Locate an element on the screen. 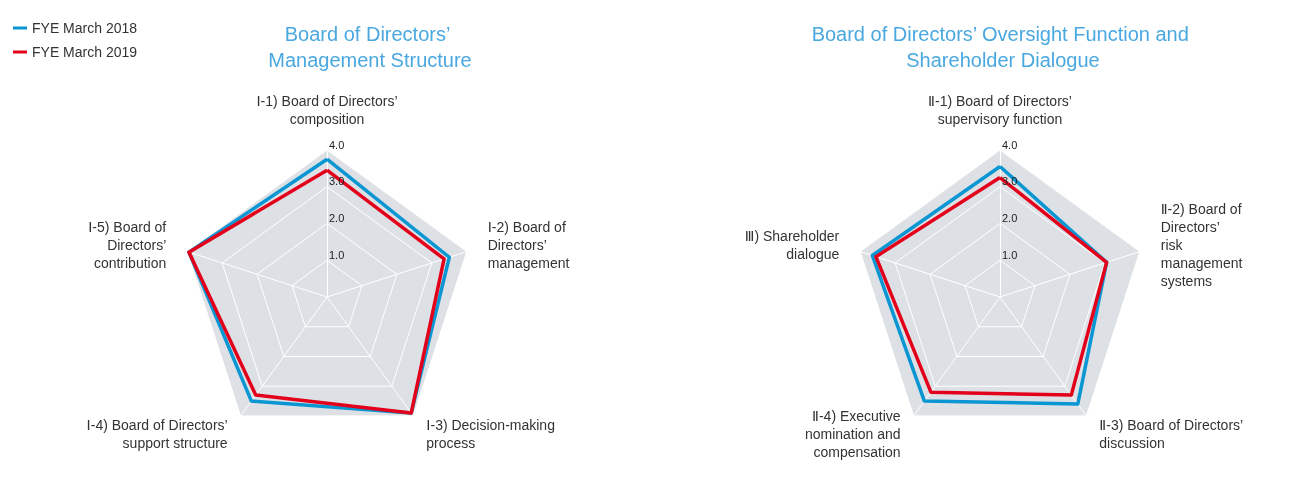  spoke-label: Ⅲ) Shareholder dialogue is located at coordinates (792, 244).